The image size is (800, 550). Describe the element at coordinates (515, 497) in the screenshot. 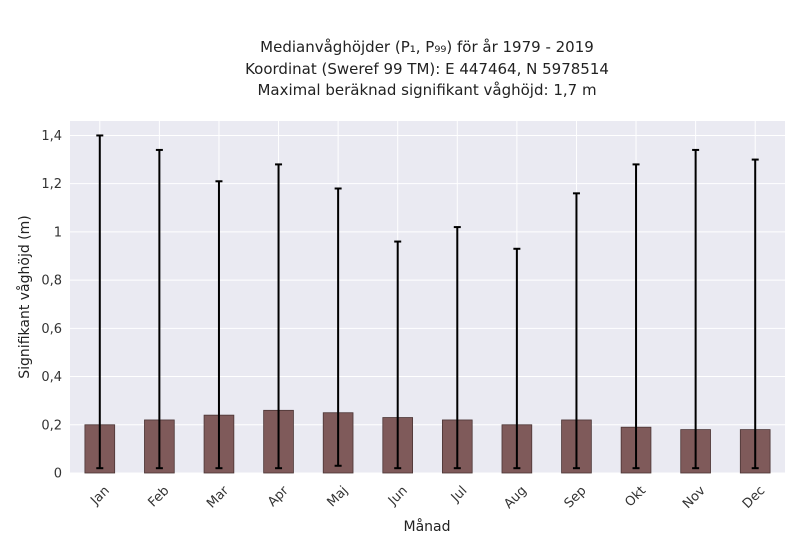

I see `x-tick-label: Aug` at that location.